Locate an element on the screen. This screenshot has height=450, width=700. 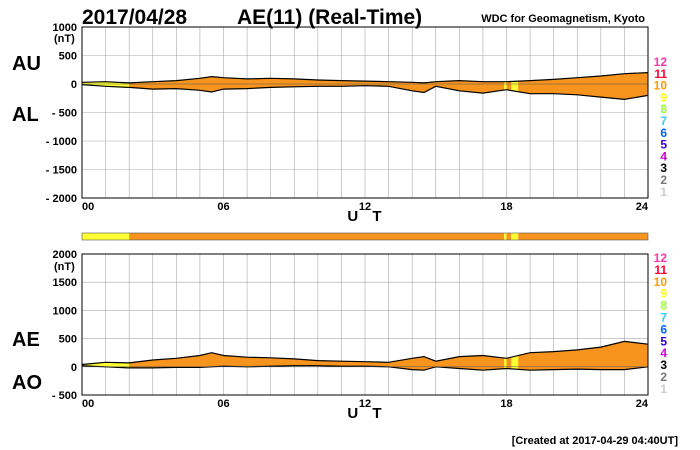
date-title: 2017/04/28 is located at coordinates (134, 17).